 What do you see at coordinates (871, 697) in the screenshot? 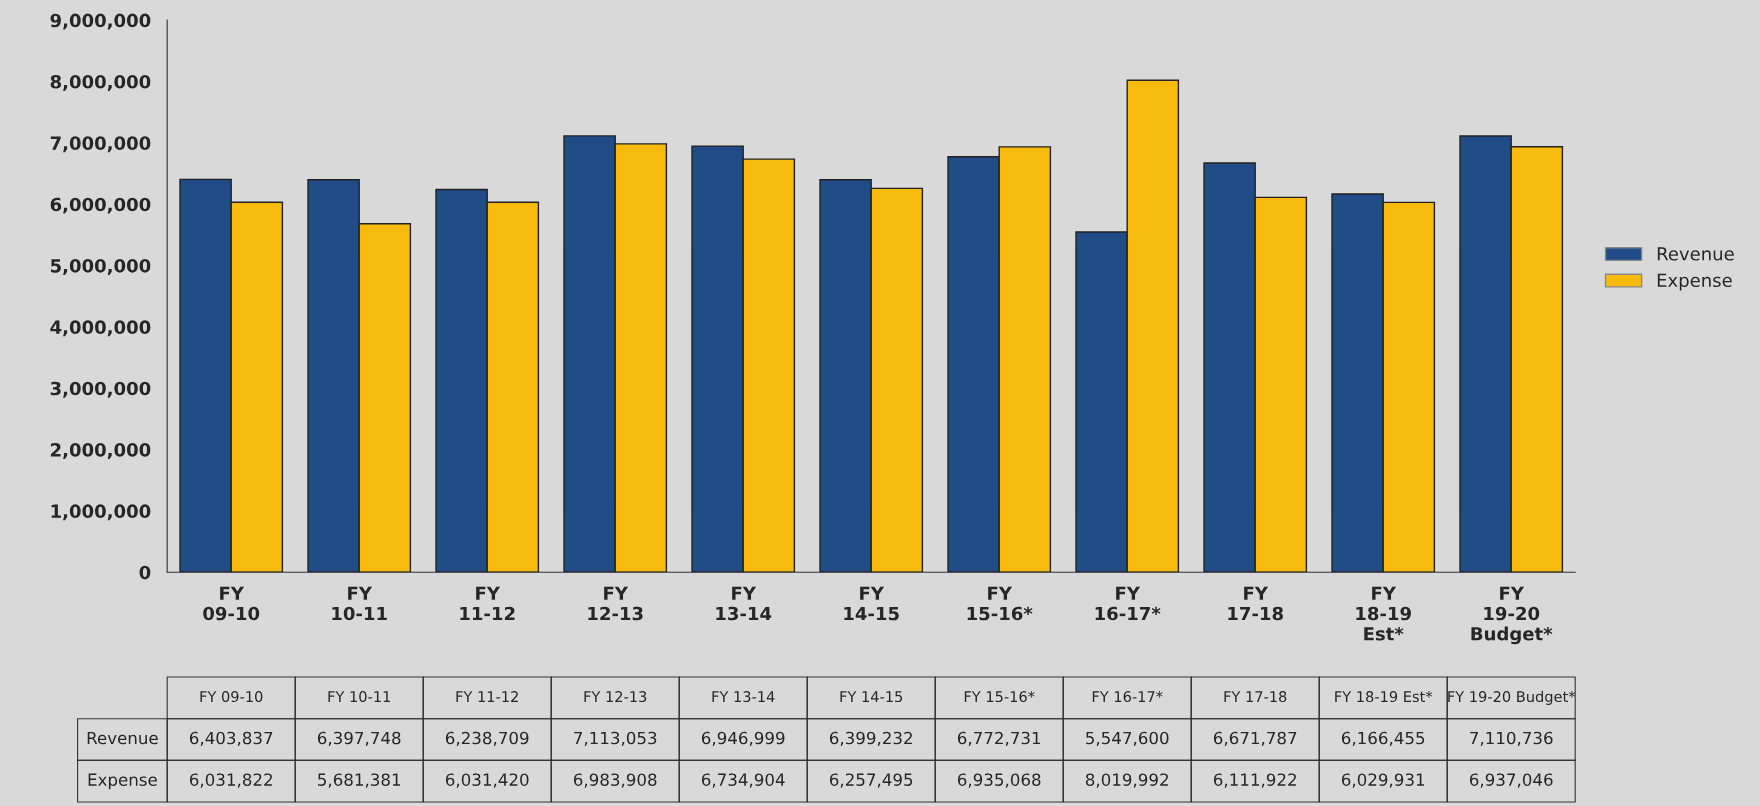
I see `category-label: FY 14-15` at bounding box center [871, 697].